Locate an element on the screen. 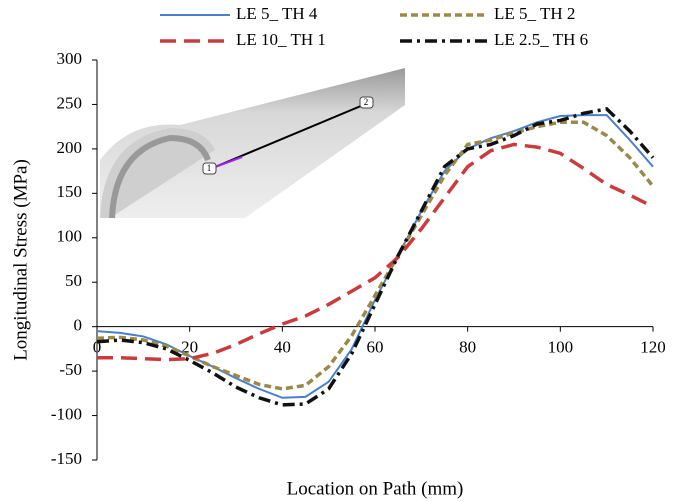 The image size is (681, 502). x-tick-label: 0 is located at coordinates (97, 347).